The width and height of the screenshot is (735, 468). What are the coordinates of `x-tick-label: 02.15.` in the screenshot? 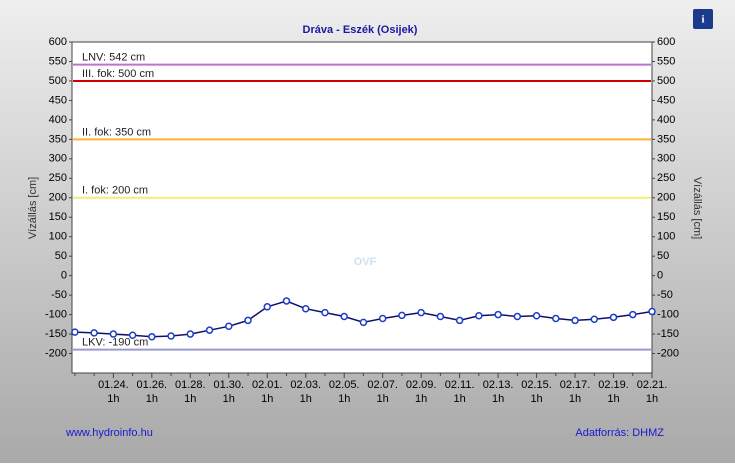 It's located at (536, 385).